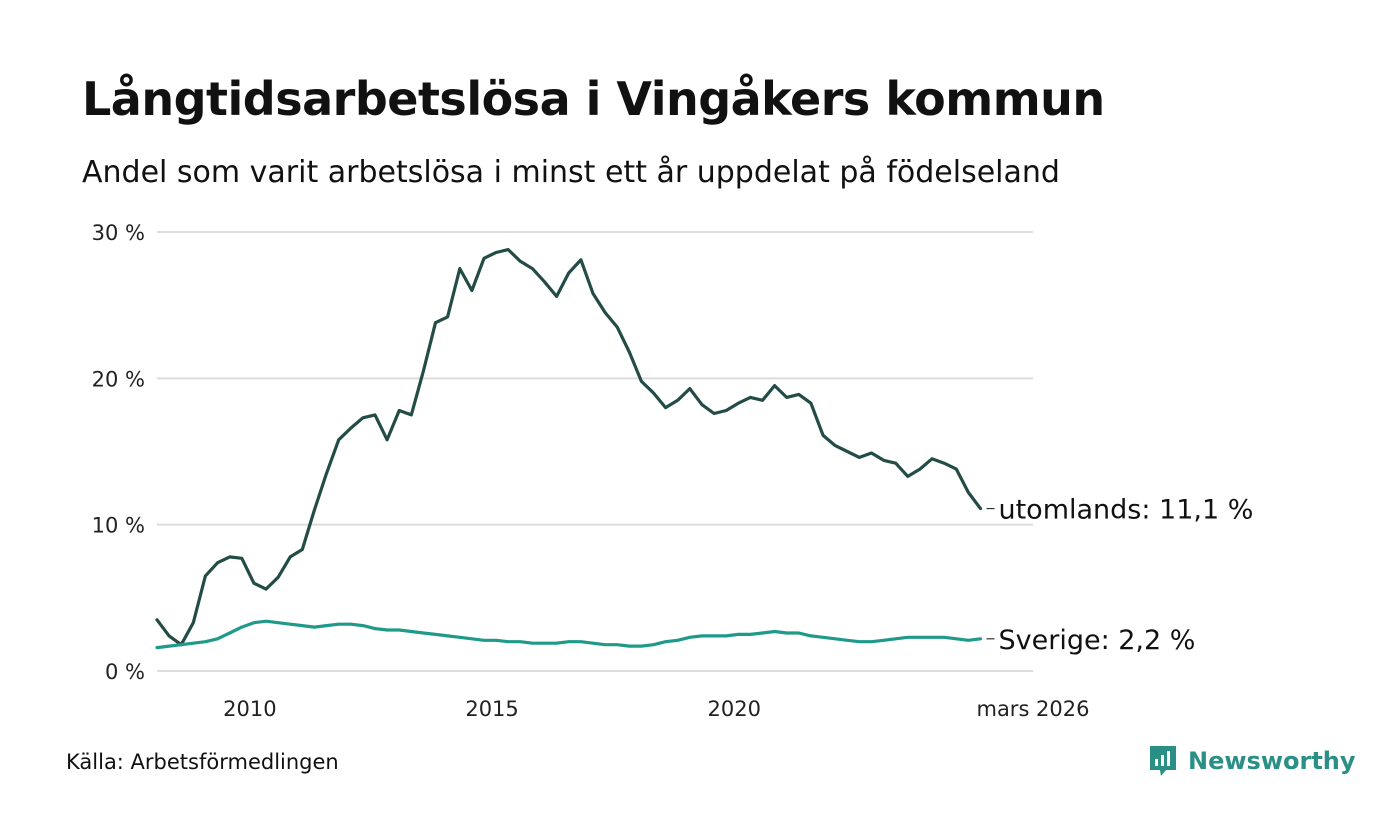 The image size is (1400, 840). I want to click on x-tick-label: 2015, so click(491, 709).